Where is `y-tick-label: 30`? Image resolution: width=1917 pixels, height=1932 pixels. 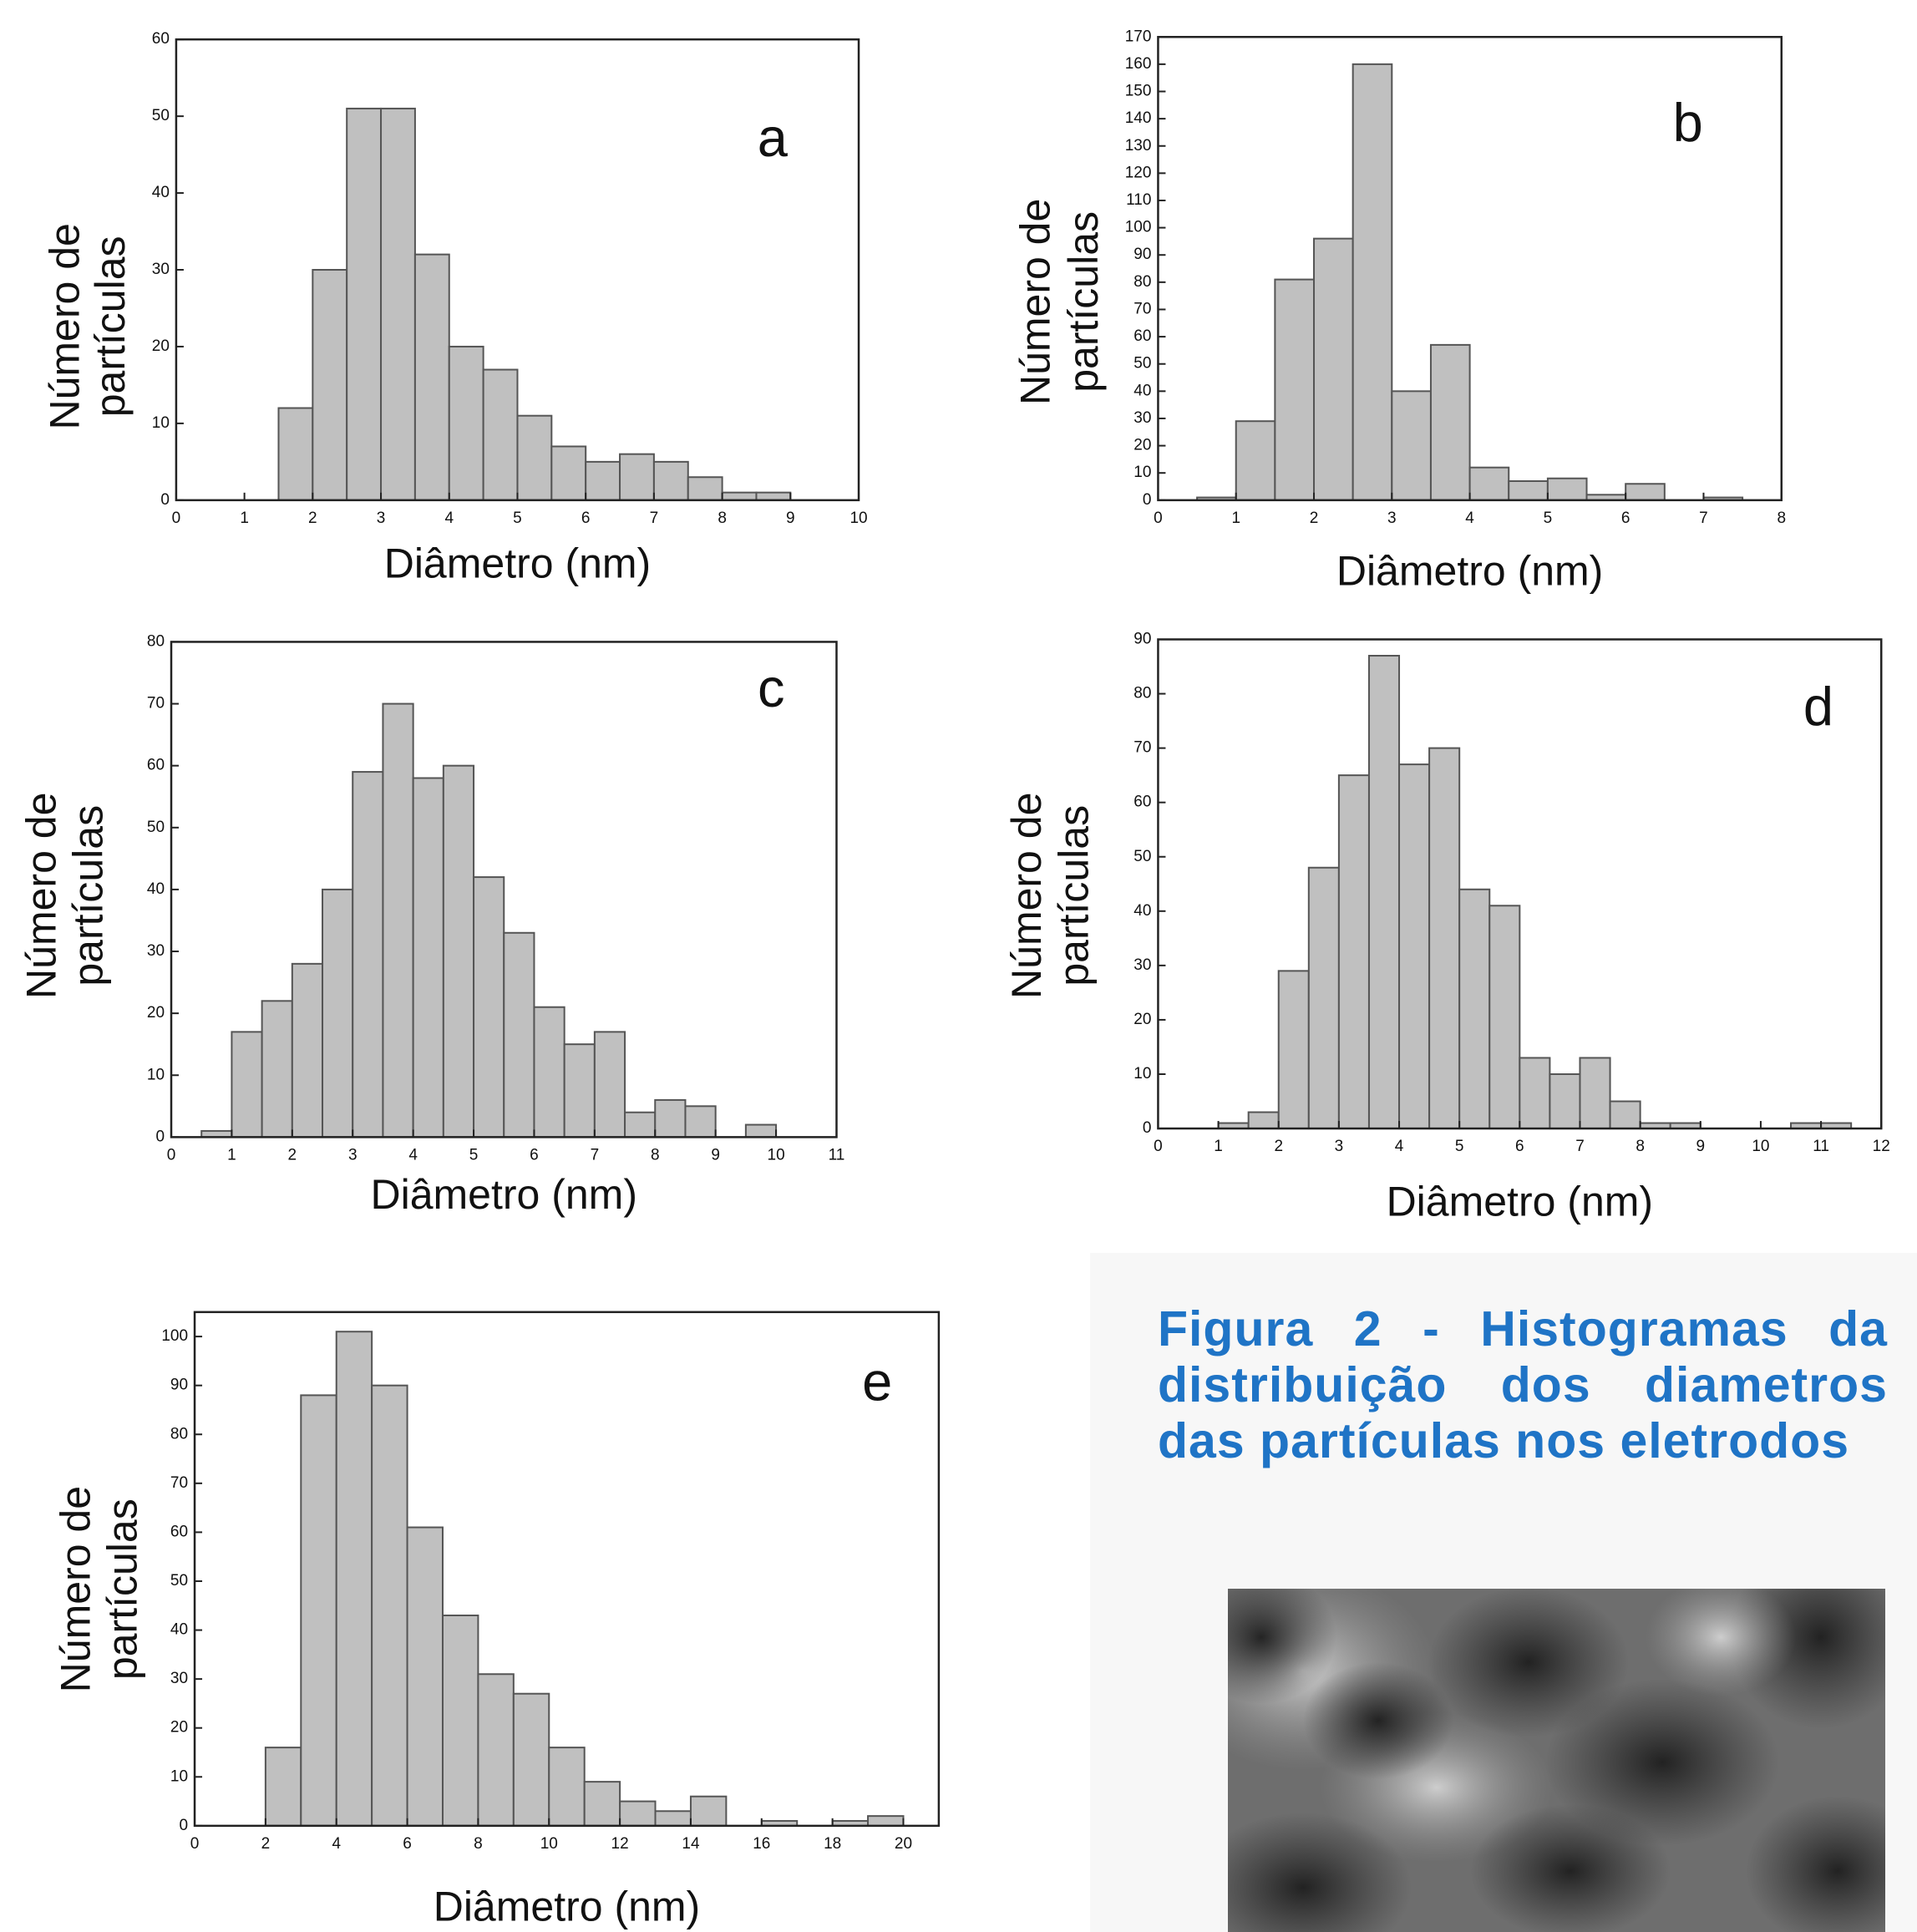
y-tick-label: 30 is located at coordinates (1142, 418).